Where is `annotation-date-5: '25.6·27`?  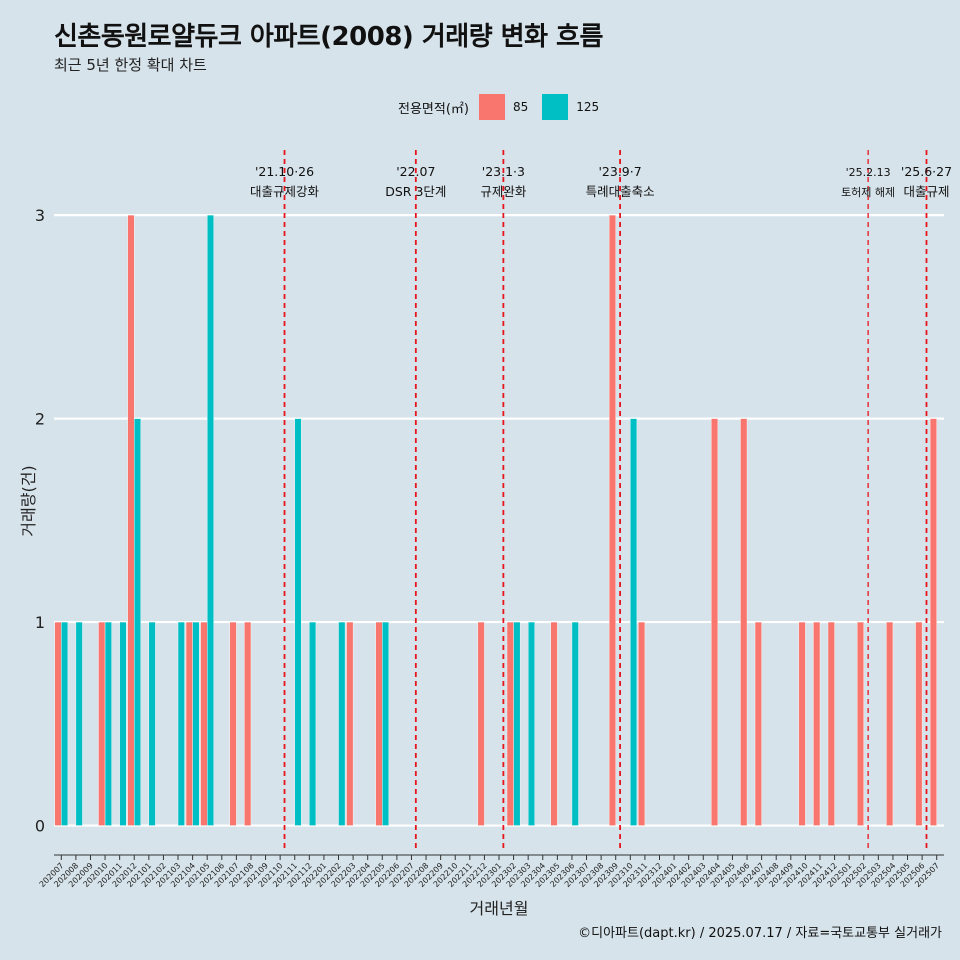
annotation-date-5: '25.6·27 is located at coordinates (926, 171).